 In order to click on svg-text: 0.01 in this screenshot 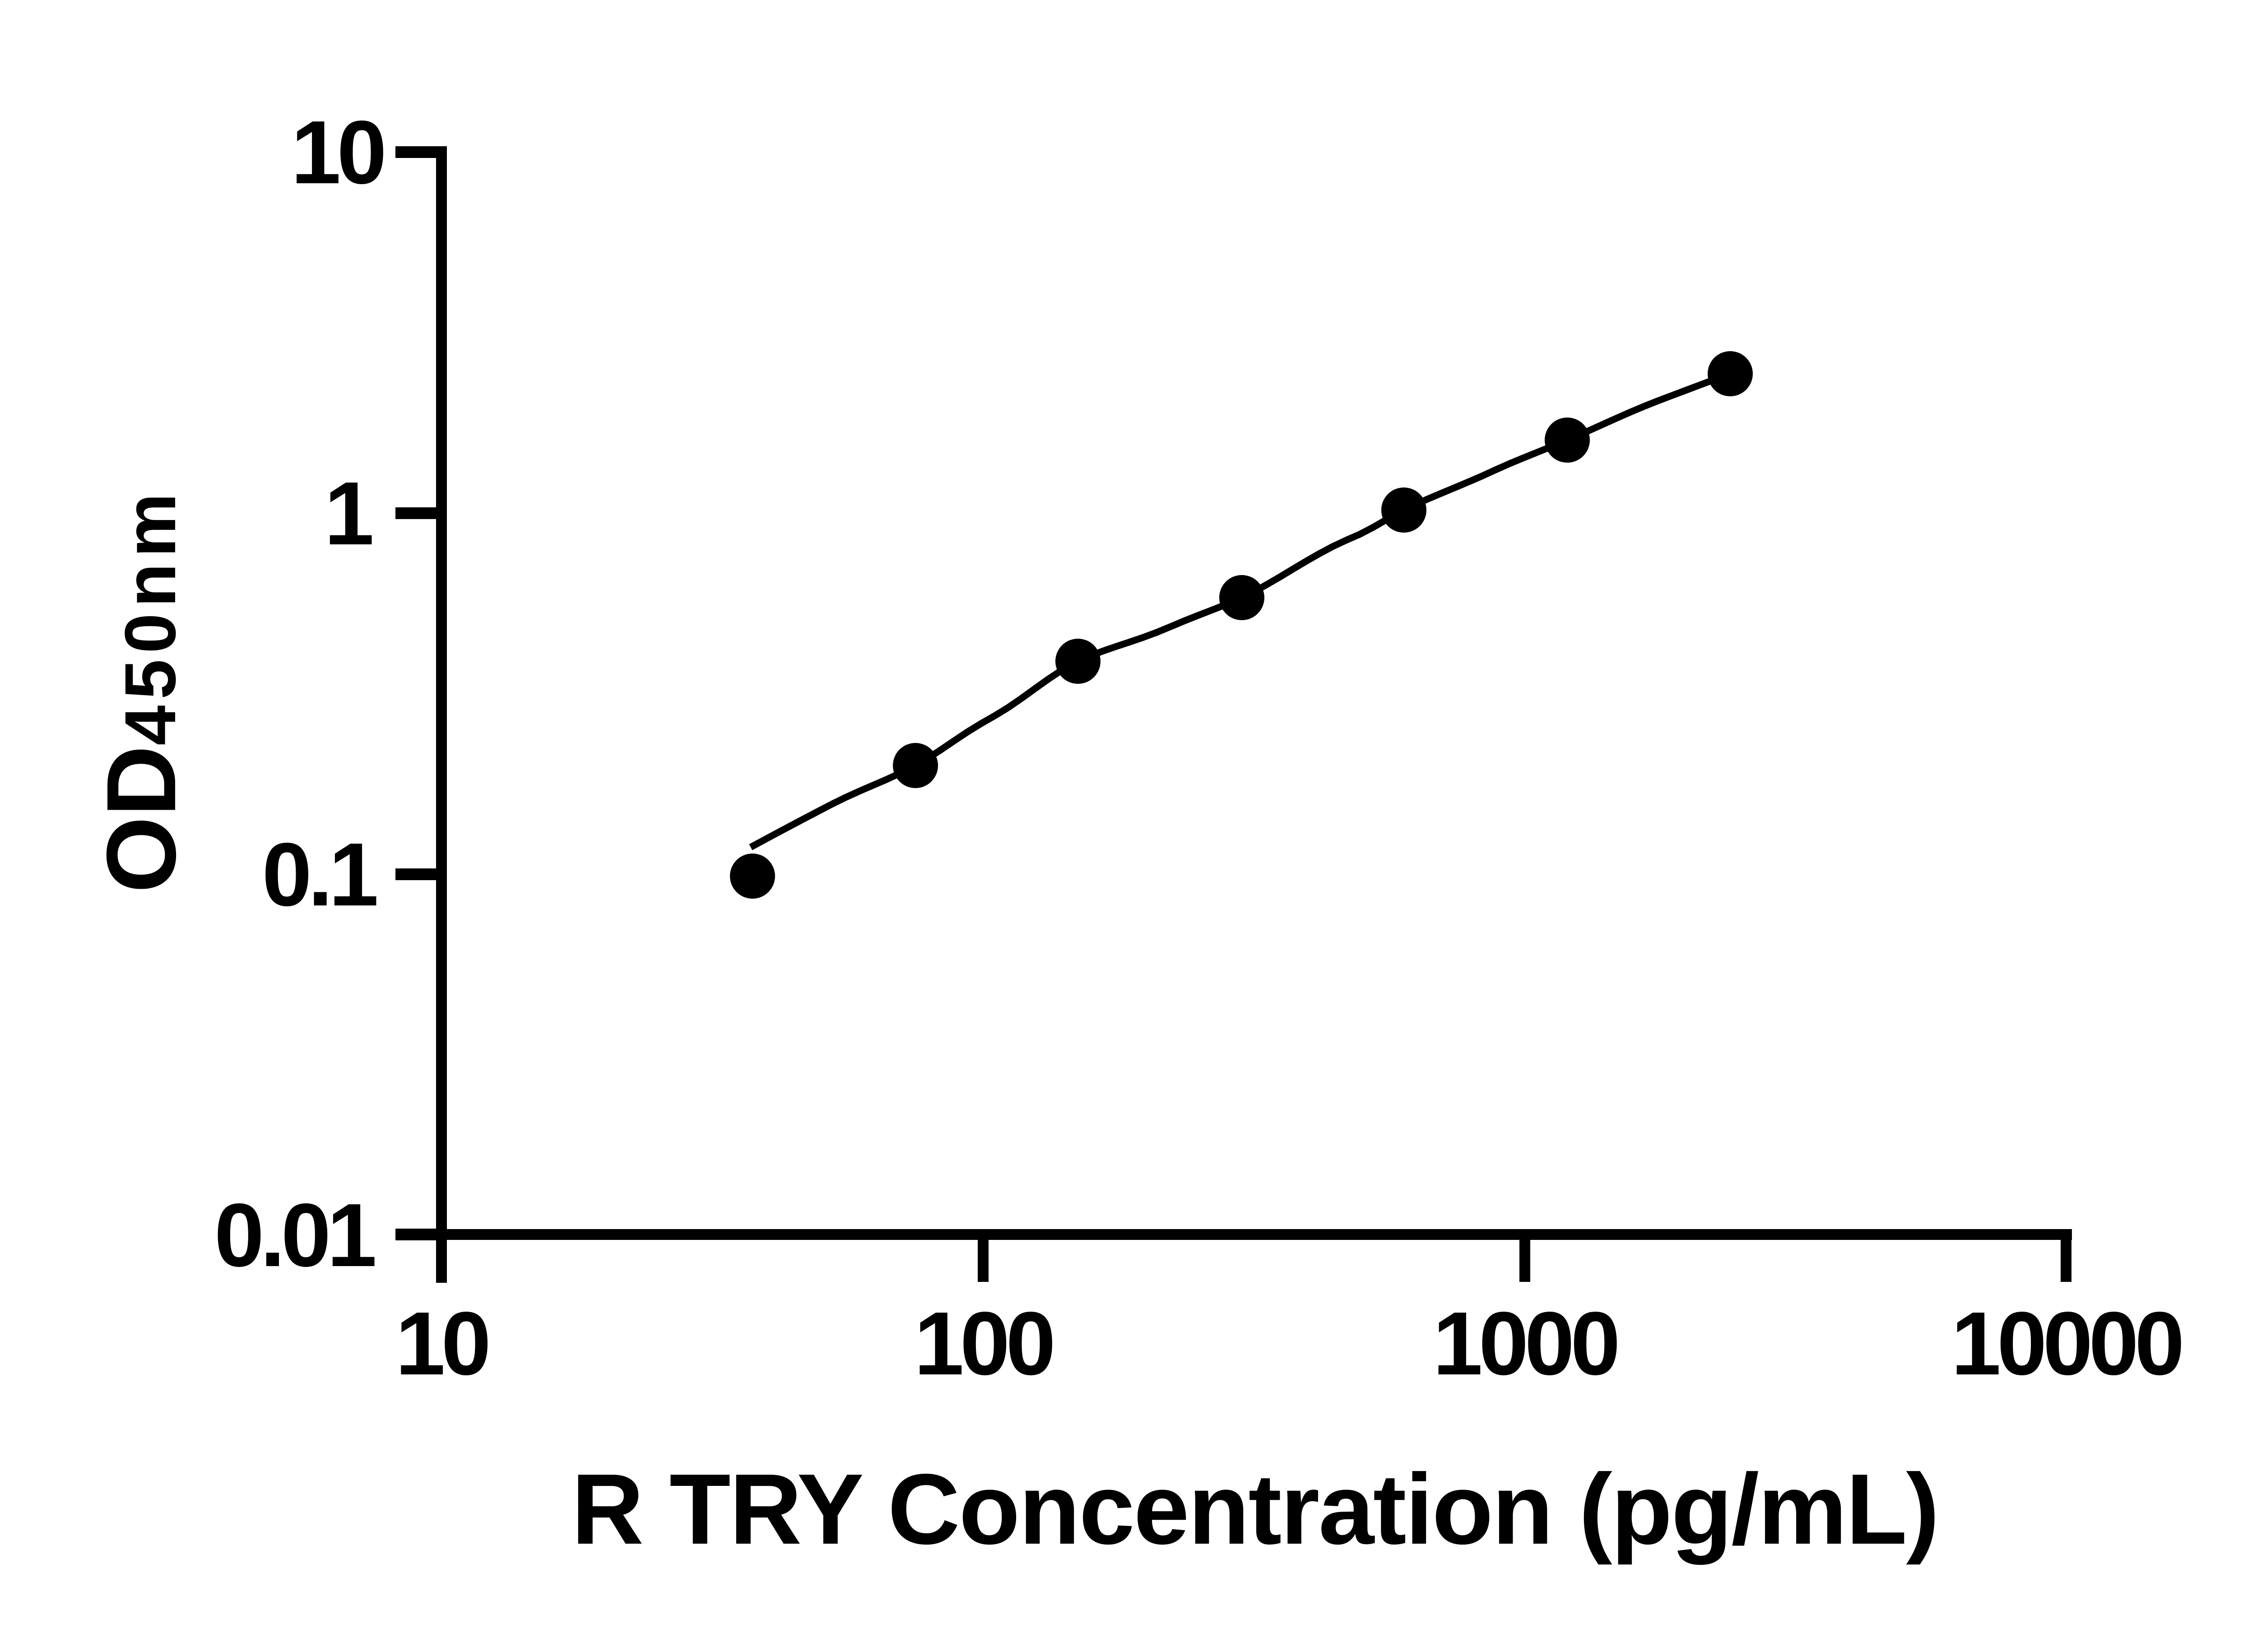, I will do `click(295, 1235)`.